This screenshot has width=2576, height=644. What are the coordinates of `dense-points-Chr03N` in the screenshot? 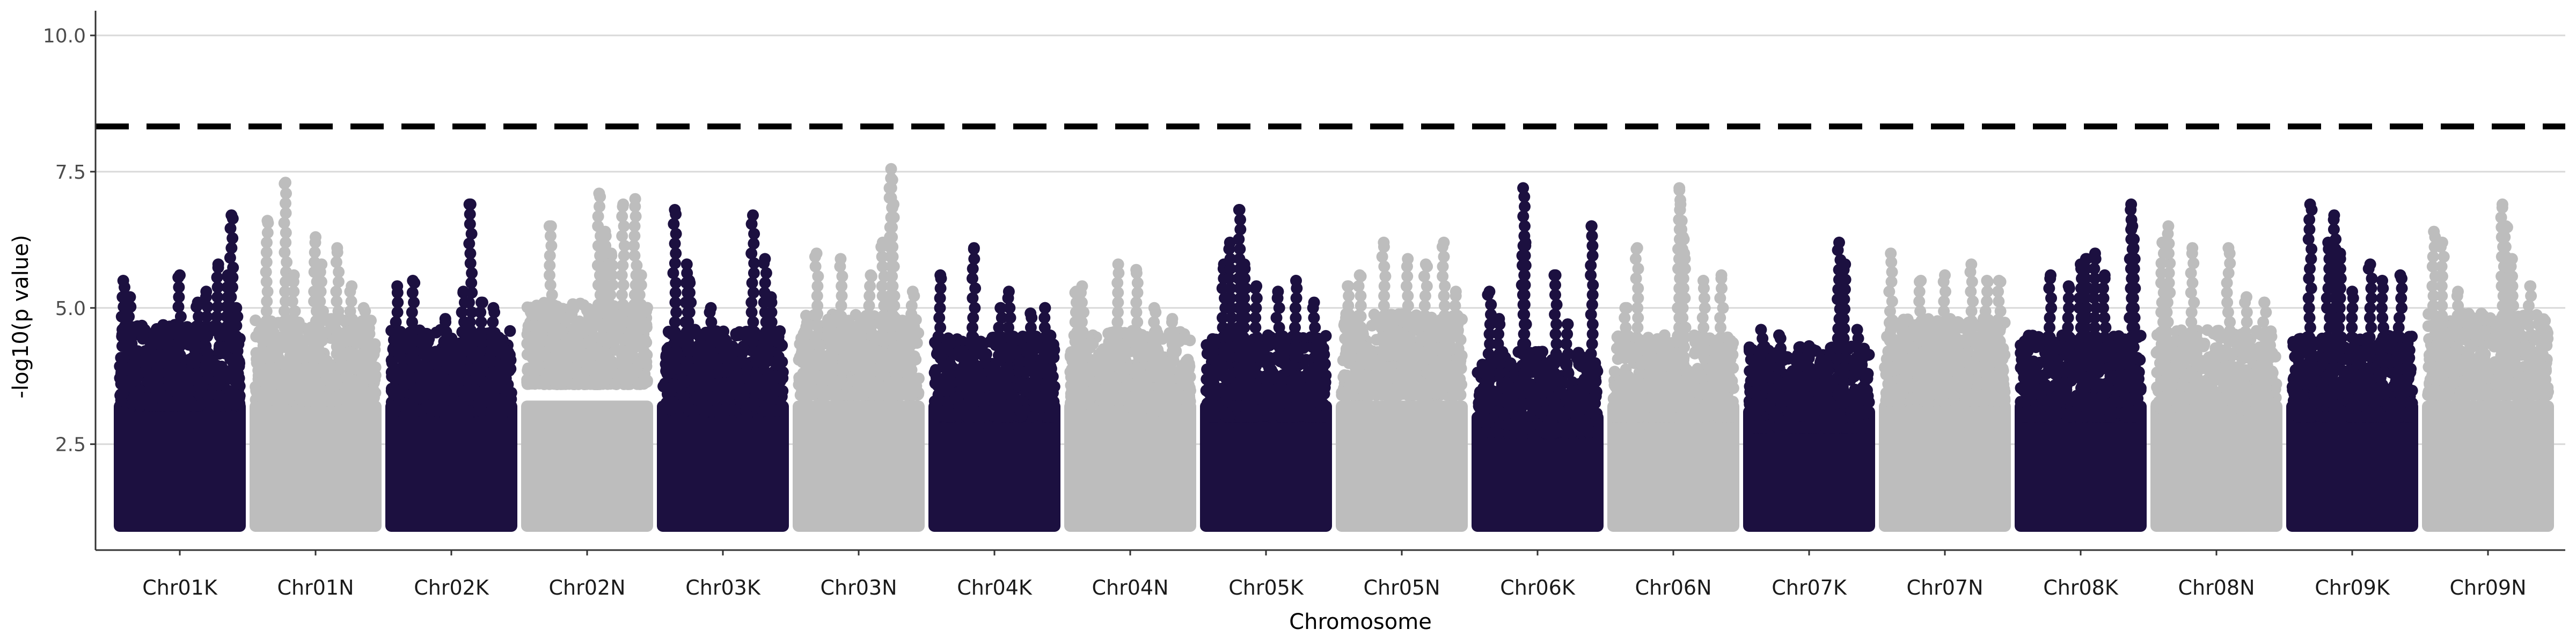 It's located at (859, 466).